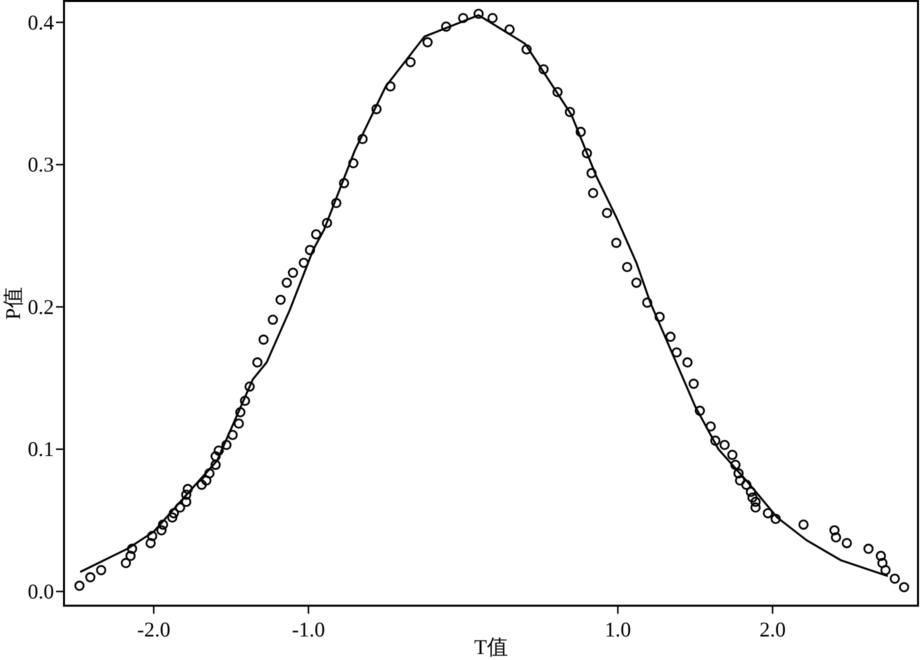 Image resolution: width=921 pixels, height=660 pixels. I want to click on x-axis-title: T值, so click(491, 647).